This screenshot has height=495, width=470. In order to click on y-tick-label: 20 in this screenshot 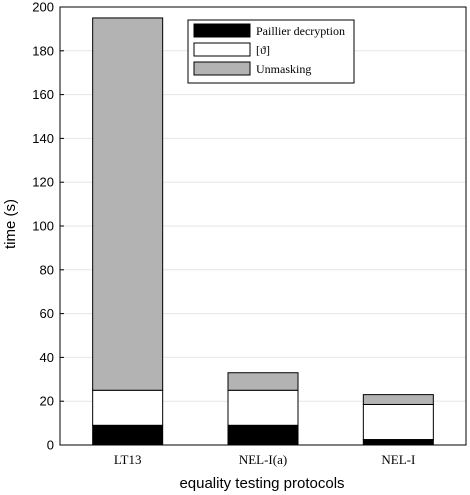, I will do `click(47, 401)`.